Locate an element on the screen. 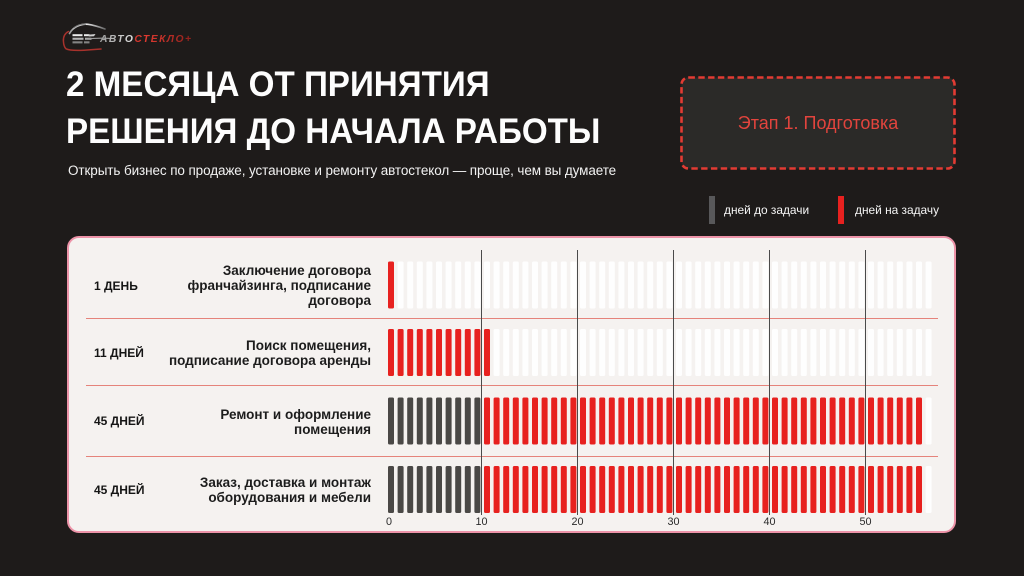  svg-text: 50 is located at coordinates (865, 522).